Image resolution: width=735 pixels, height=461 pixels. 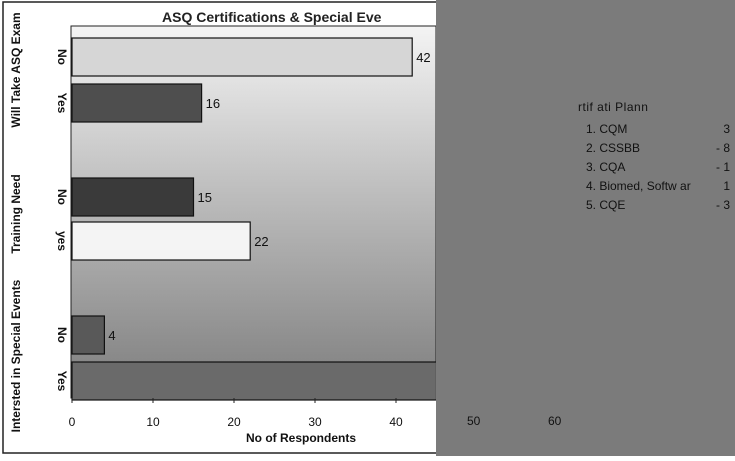 I want to click on legend-item-value: - 1, so click(x=722, y=167).